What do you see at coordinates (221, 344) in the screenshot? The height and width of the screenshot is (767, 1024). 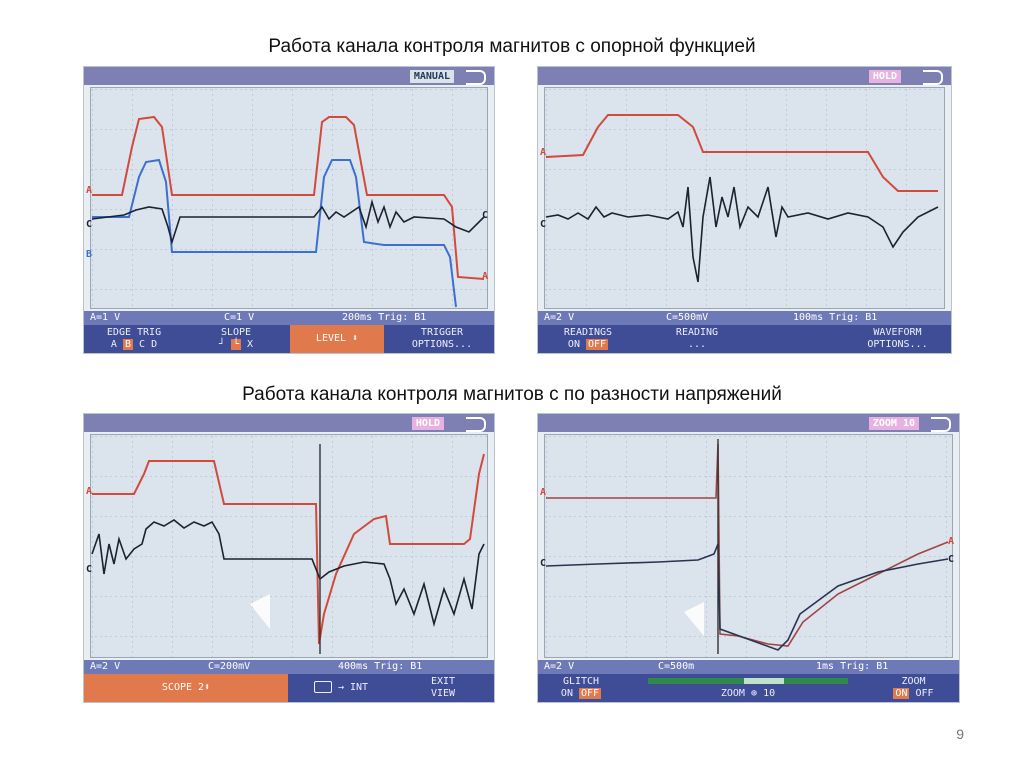 I see `slope-rise: ┘` at bounding box center [221, 344].